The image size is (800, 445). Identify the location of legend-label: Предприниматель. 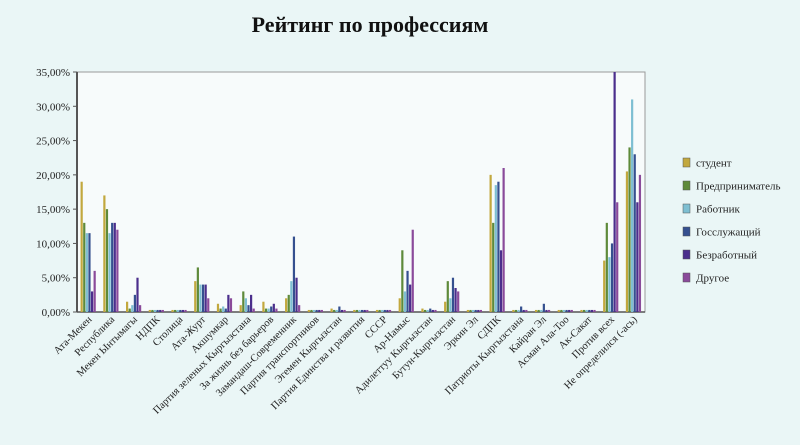
(738, 187).